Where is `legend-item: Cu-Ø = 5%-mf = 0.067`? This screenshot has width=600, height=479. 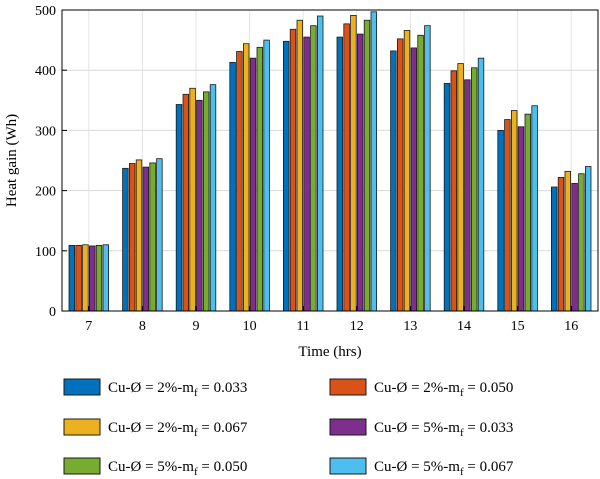
legend-item: Cu-Ø = 5%-mf = 0.067 is located at coordinates (421, 467).